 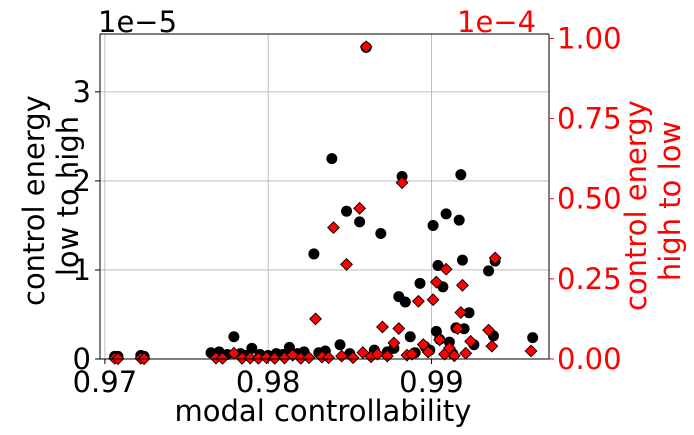 What do you see at coordinates (68, 196) in the screenshot?
I see `left-axis-label-line-2: low to high` at bounding box center [68, 196].